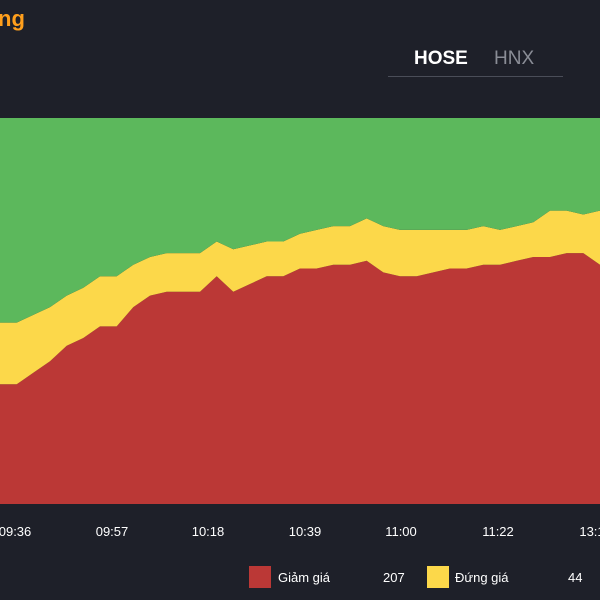 This screenshot has height=600, width=600. I want to click on x-tick-label: 09:57, so click(112, 531).